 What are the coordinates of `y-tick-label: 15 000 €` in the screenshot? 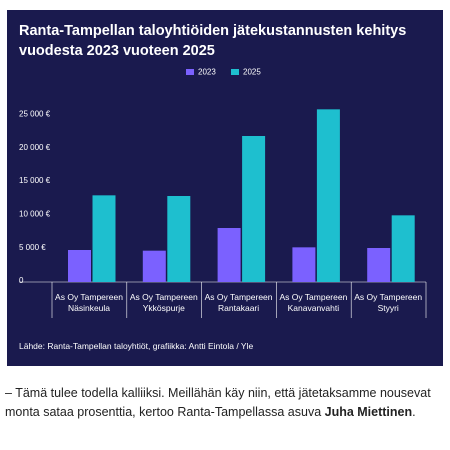 It's located at (35, 180).